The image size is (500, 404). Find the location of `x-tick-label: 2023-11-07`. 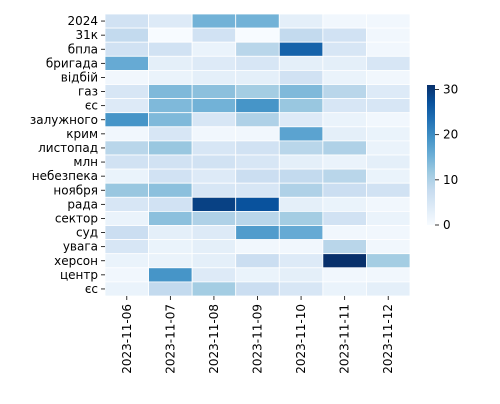

x-tick-label: 2023-11-07 is located at coordinates (170, 339).